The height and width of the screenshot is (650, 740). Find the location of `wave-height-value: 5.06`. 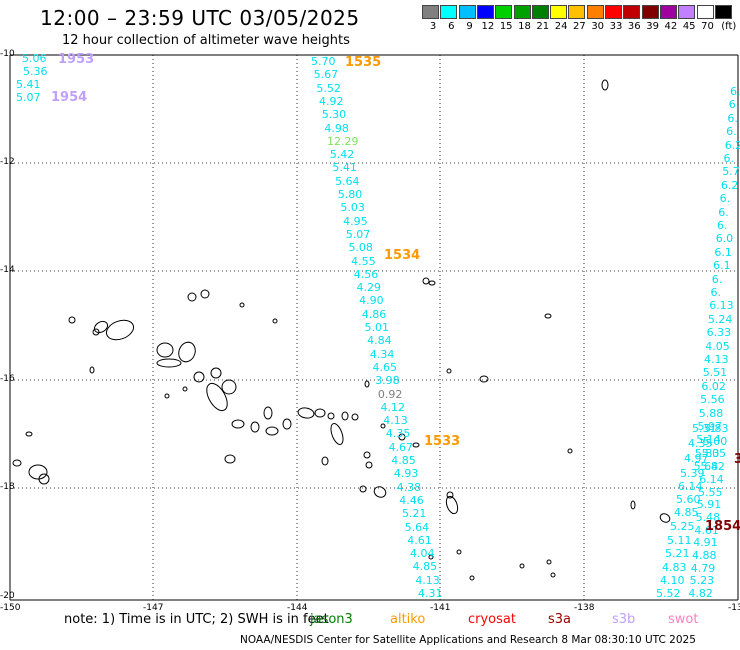

wave-height-value: 5.06 is located at coordinates (34, 58).